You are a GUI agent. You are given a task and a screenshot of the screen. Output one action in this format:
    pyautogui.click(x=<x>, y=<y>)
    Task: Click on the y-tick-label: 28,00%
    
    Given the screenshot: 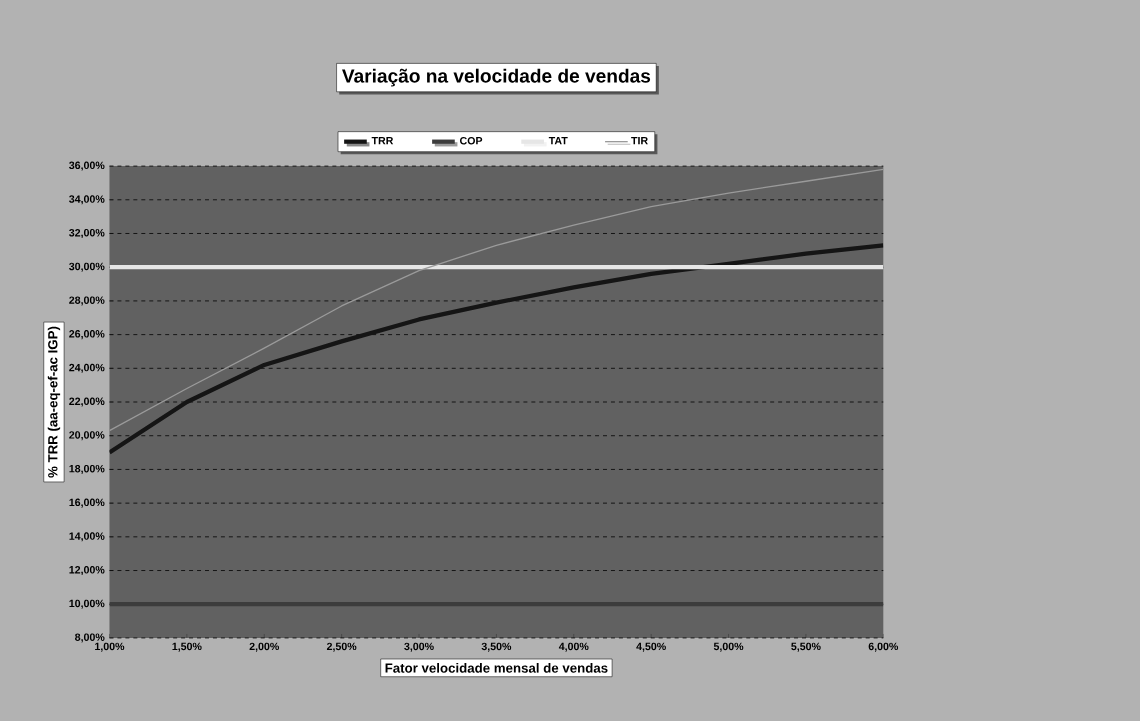 What is the action you would take?
    pyautogui.click(x=87, y=301)
    